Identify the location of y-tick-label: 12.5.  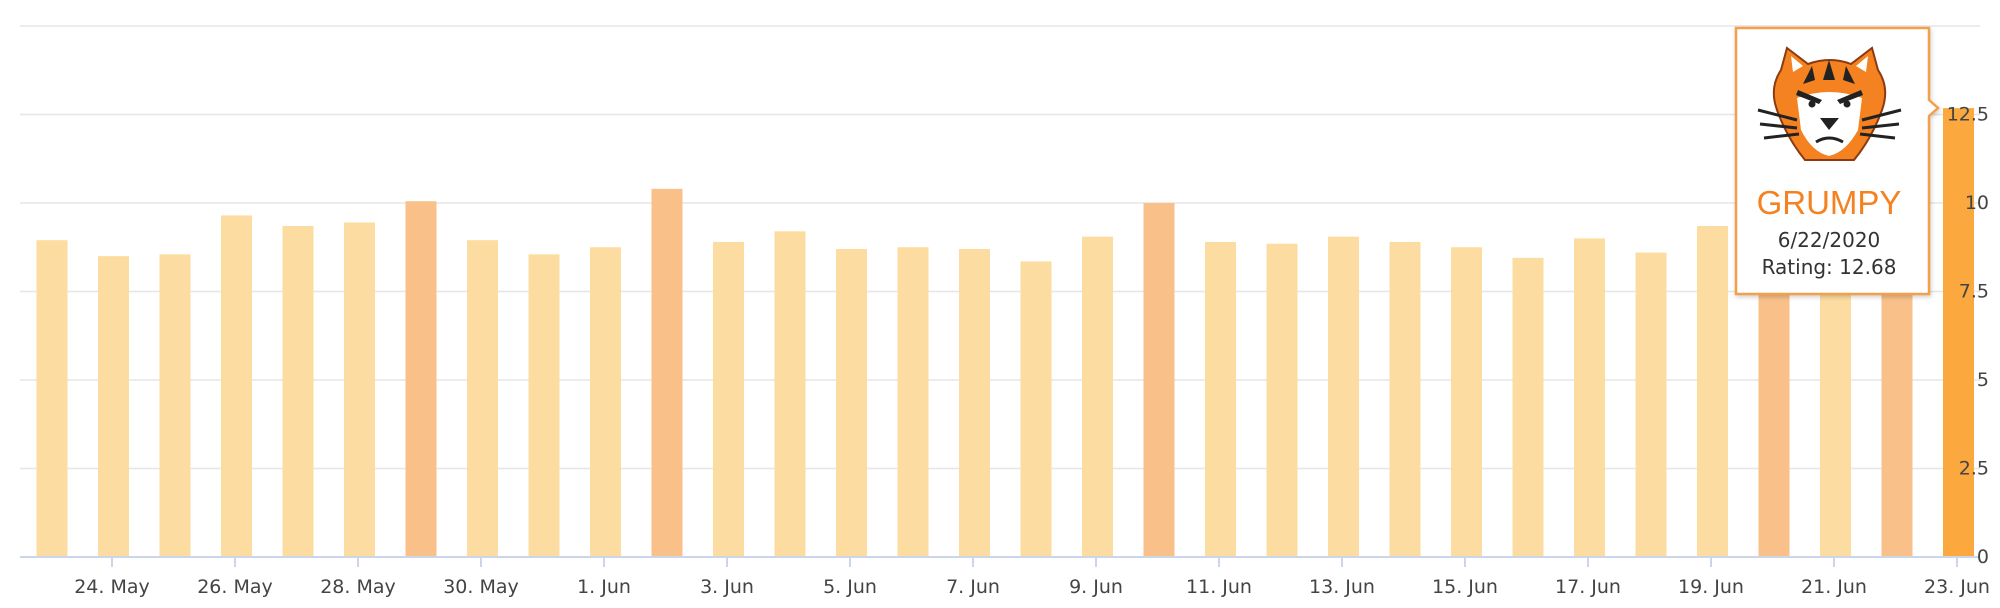
(1968, 115).